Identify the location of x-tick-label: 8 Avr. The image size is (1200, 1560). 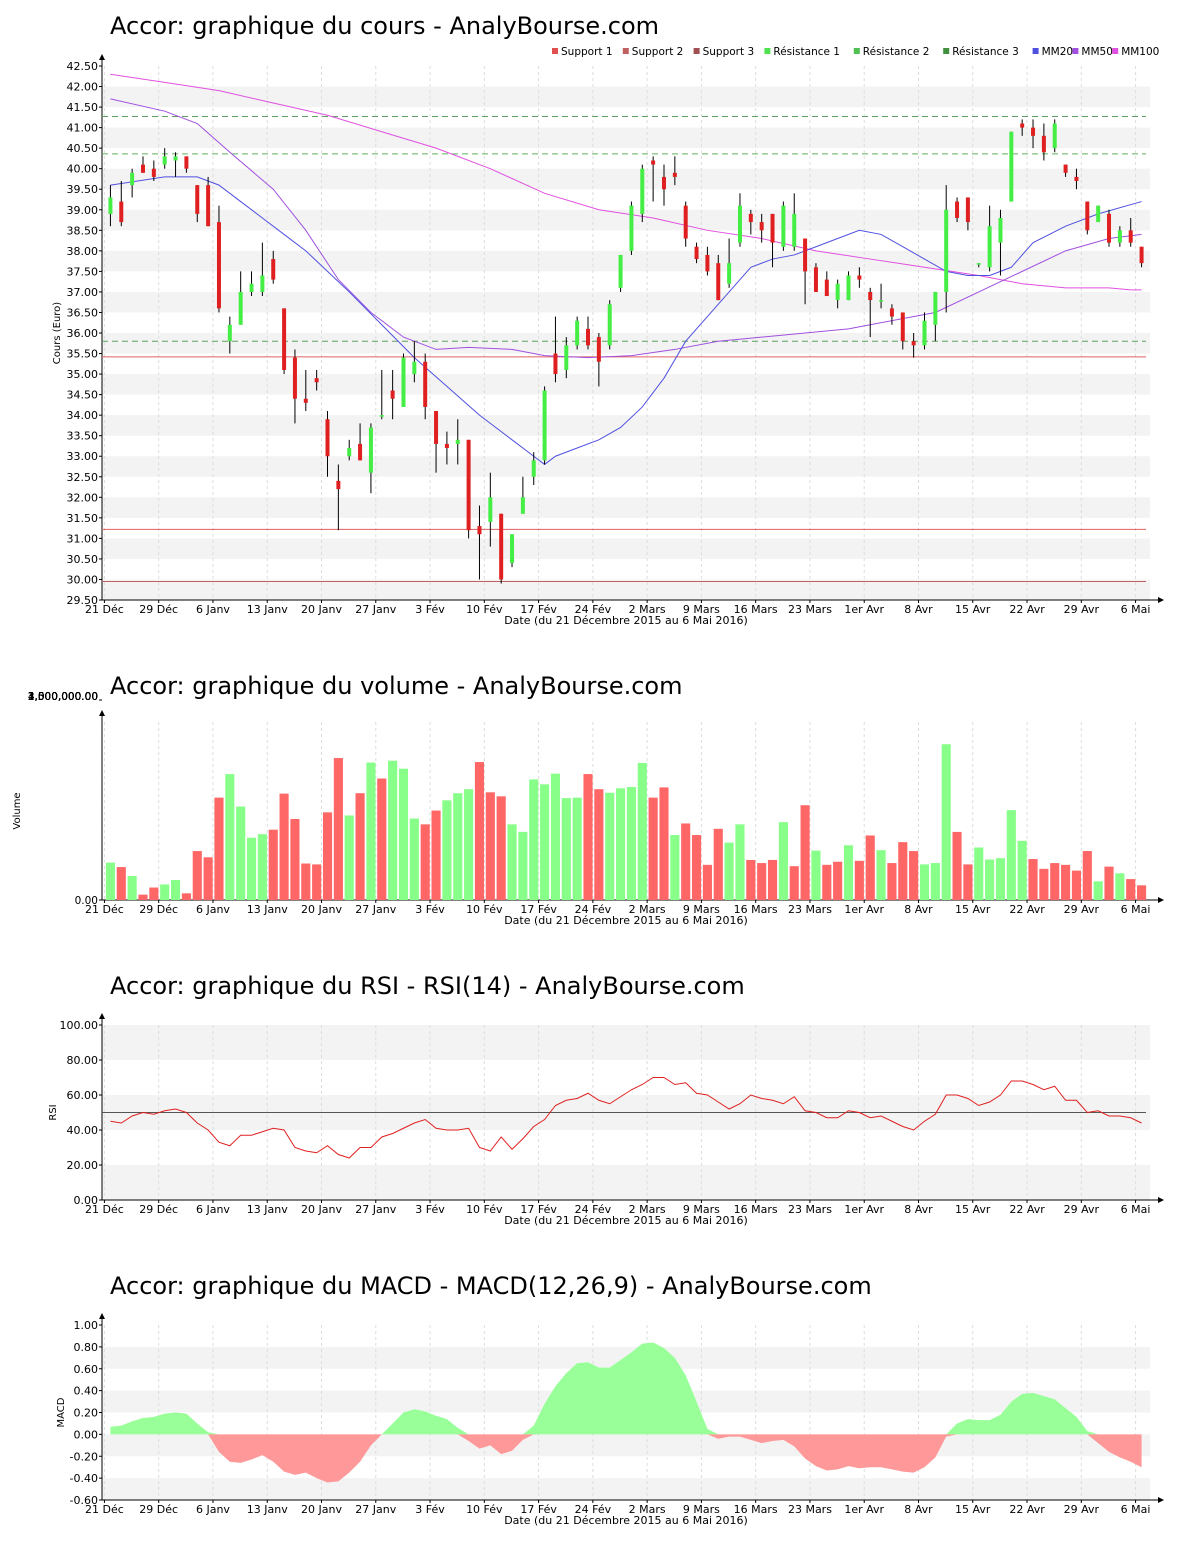
(918, 1509).